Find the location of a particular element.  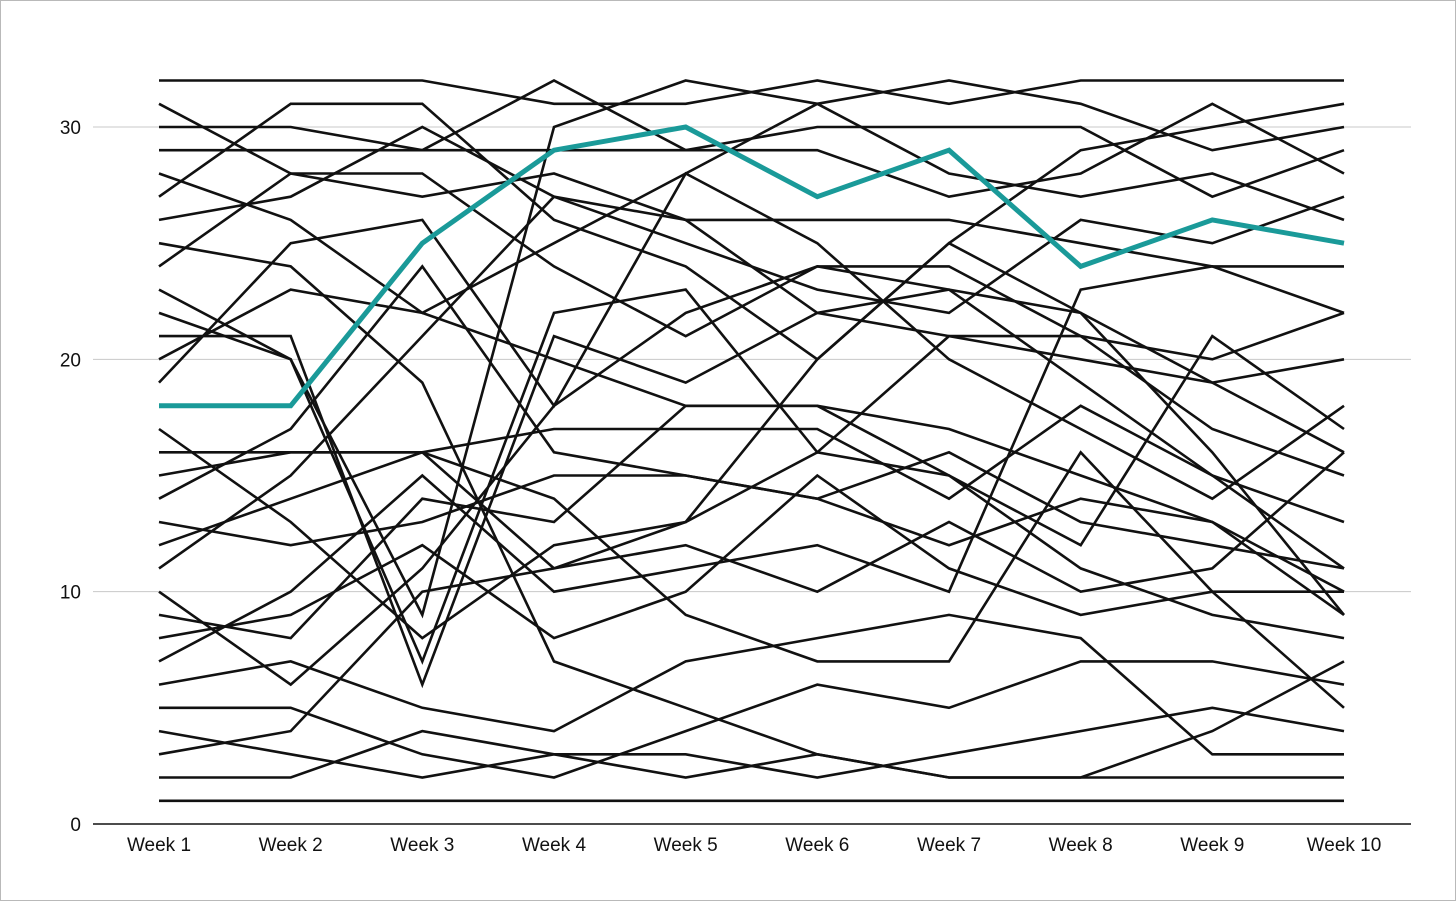

x-tick-label: Week 2 is located at coordinates (291, 845).